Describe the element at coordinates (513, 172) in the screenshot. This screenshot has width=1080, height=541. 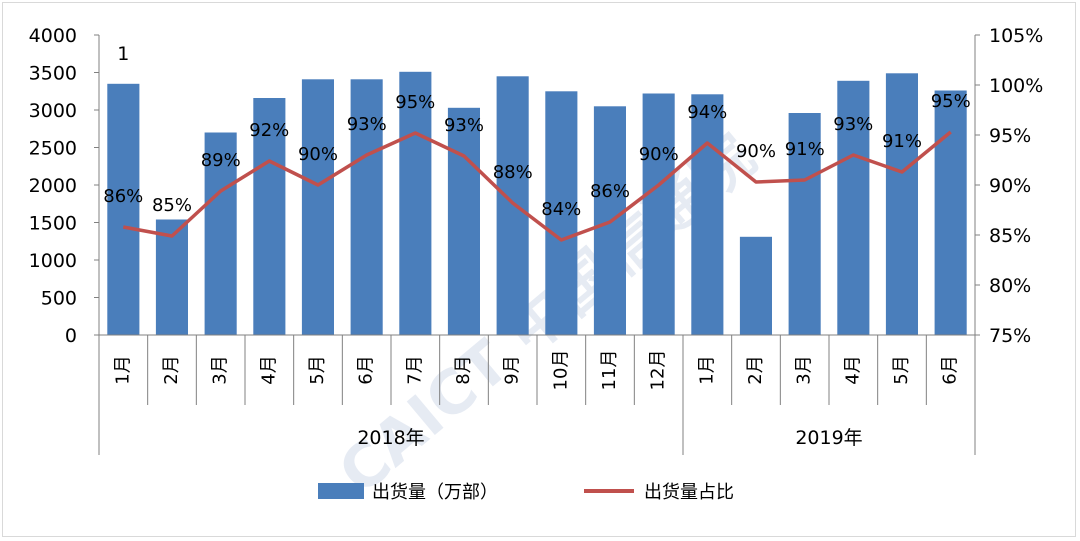
I see `share-data-label: 88%` at that location.